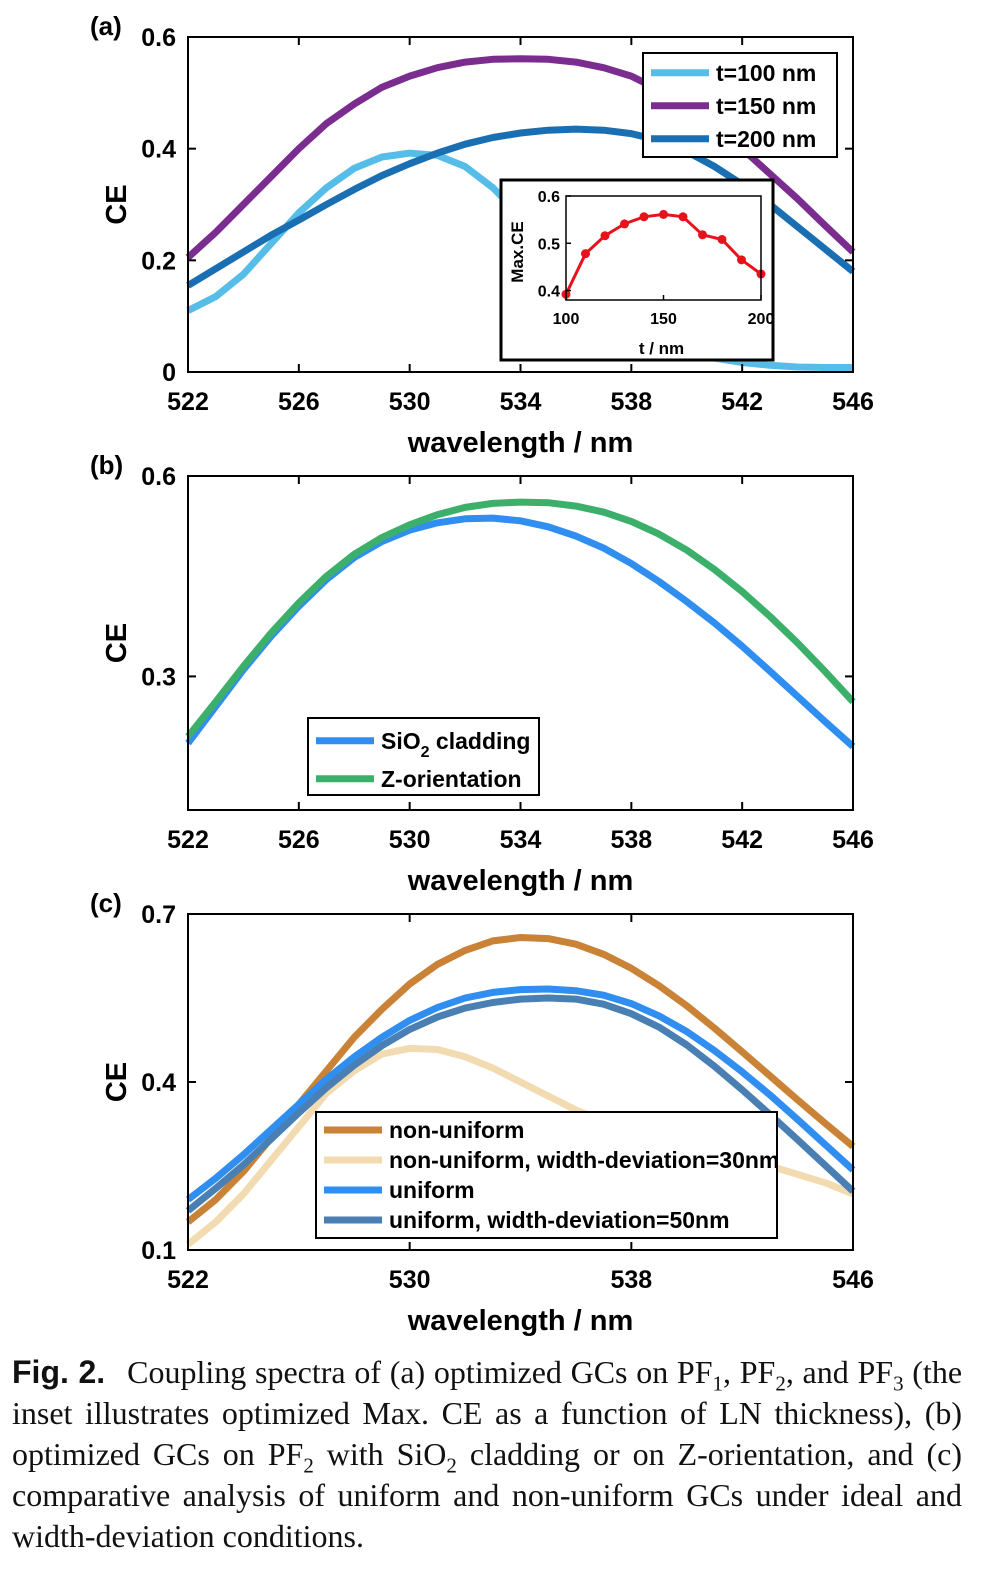 This screenshot has width=982, height=1588. What do you see at coordinates (549, 197) in the screenshot?
I see `inset-y-tick-label: 0.6` at bounding box center [549, 197].